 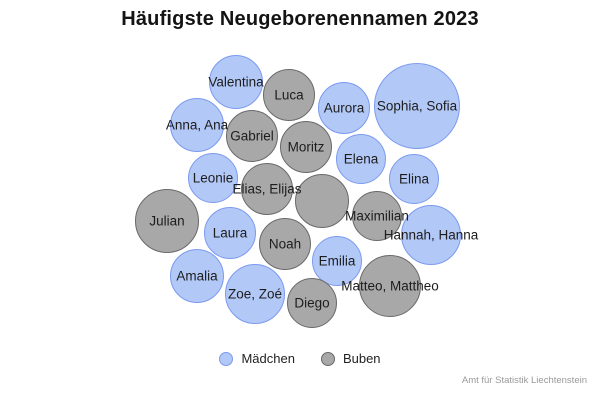 I want to click on bubble-elias-elijas, so click(x=267, y=189).